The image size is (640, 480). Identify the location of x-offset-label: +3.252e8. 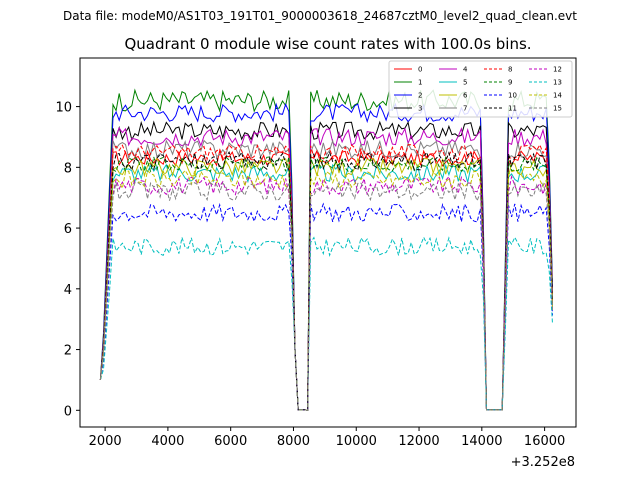
(543, 462).